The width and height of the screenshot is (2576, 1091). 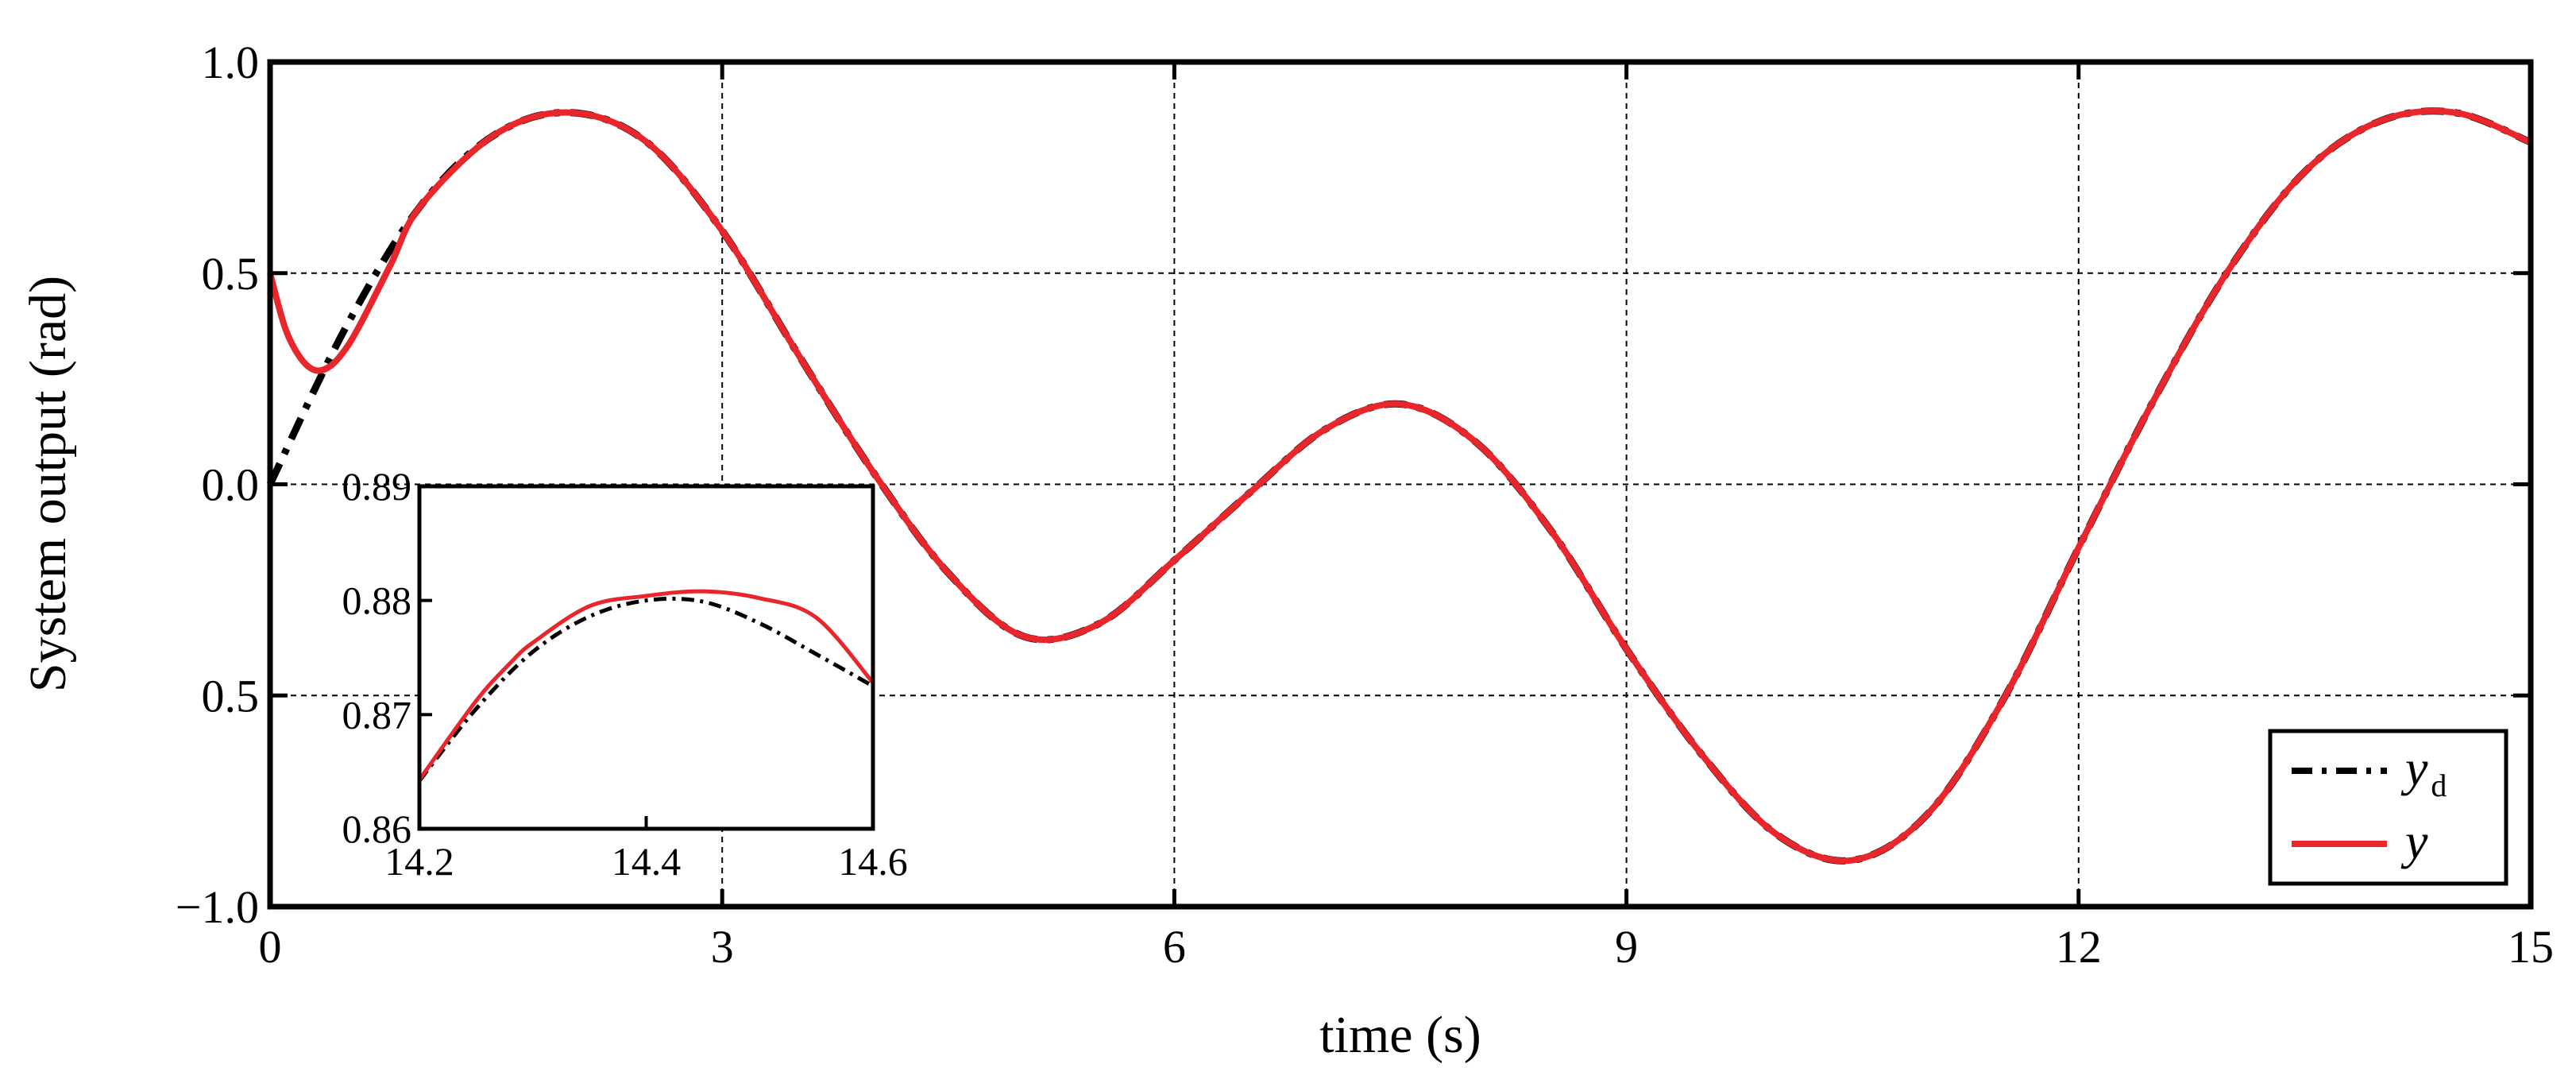 I want to click on inset-chart: 14.2 14.4 14.6 0.86 0.87 0.88 0.89, so click(x=625, y=674).